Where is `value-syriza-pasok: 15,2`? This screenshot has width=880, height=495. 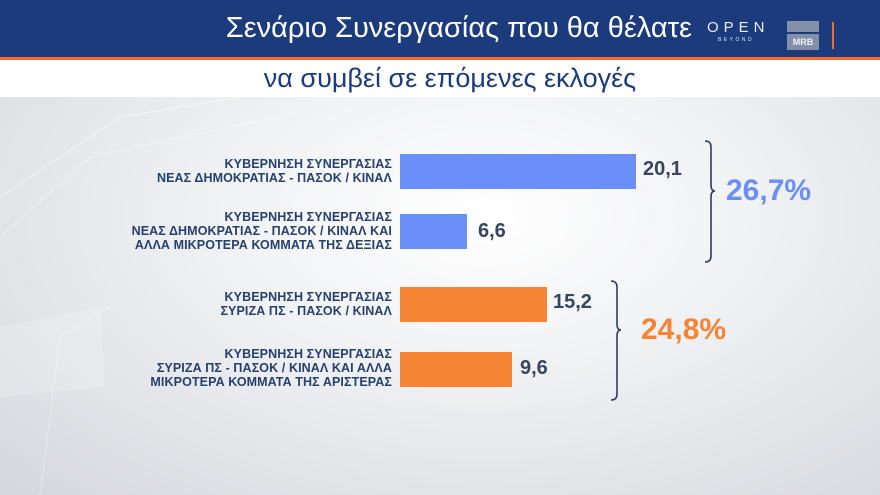 value-syriza-pasok: 15,2 is located at coordinates (572, 302).